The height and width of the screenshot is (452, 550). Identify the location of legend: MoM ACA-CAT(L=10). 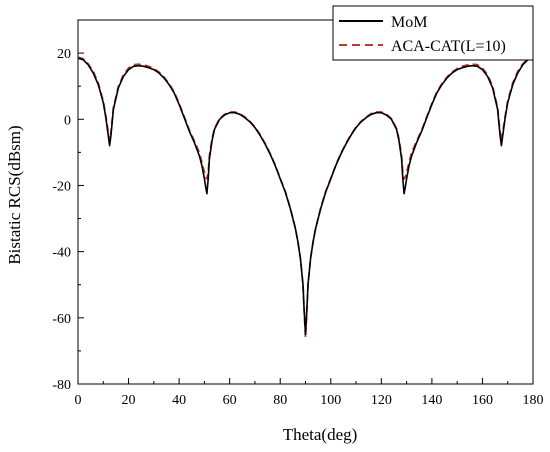
(433, 33).